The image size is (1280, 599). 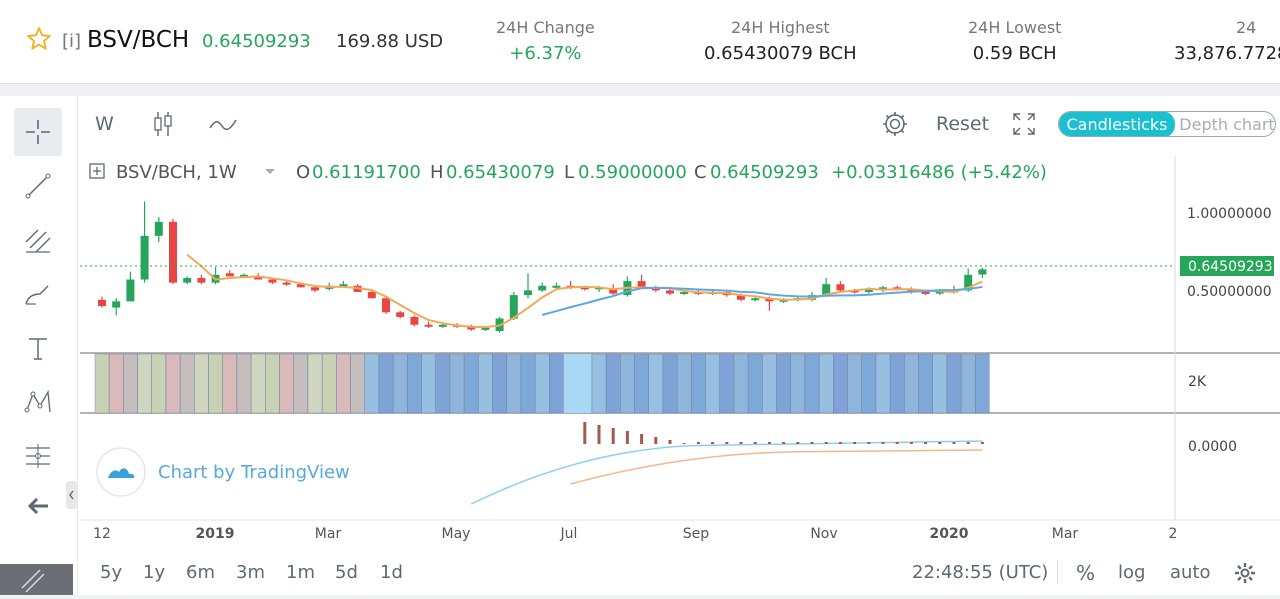 What do you see at coordinates (223, 124) in the screenshot?
I see `indicators-icon` at bounding box center [223, 124].